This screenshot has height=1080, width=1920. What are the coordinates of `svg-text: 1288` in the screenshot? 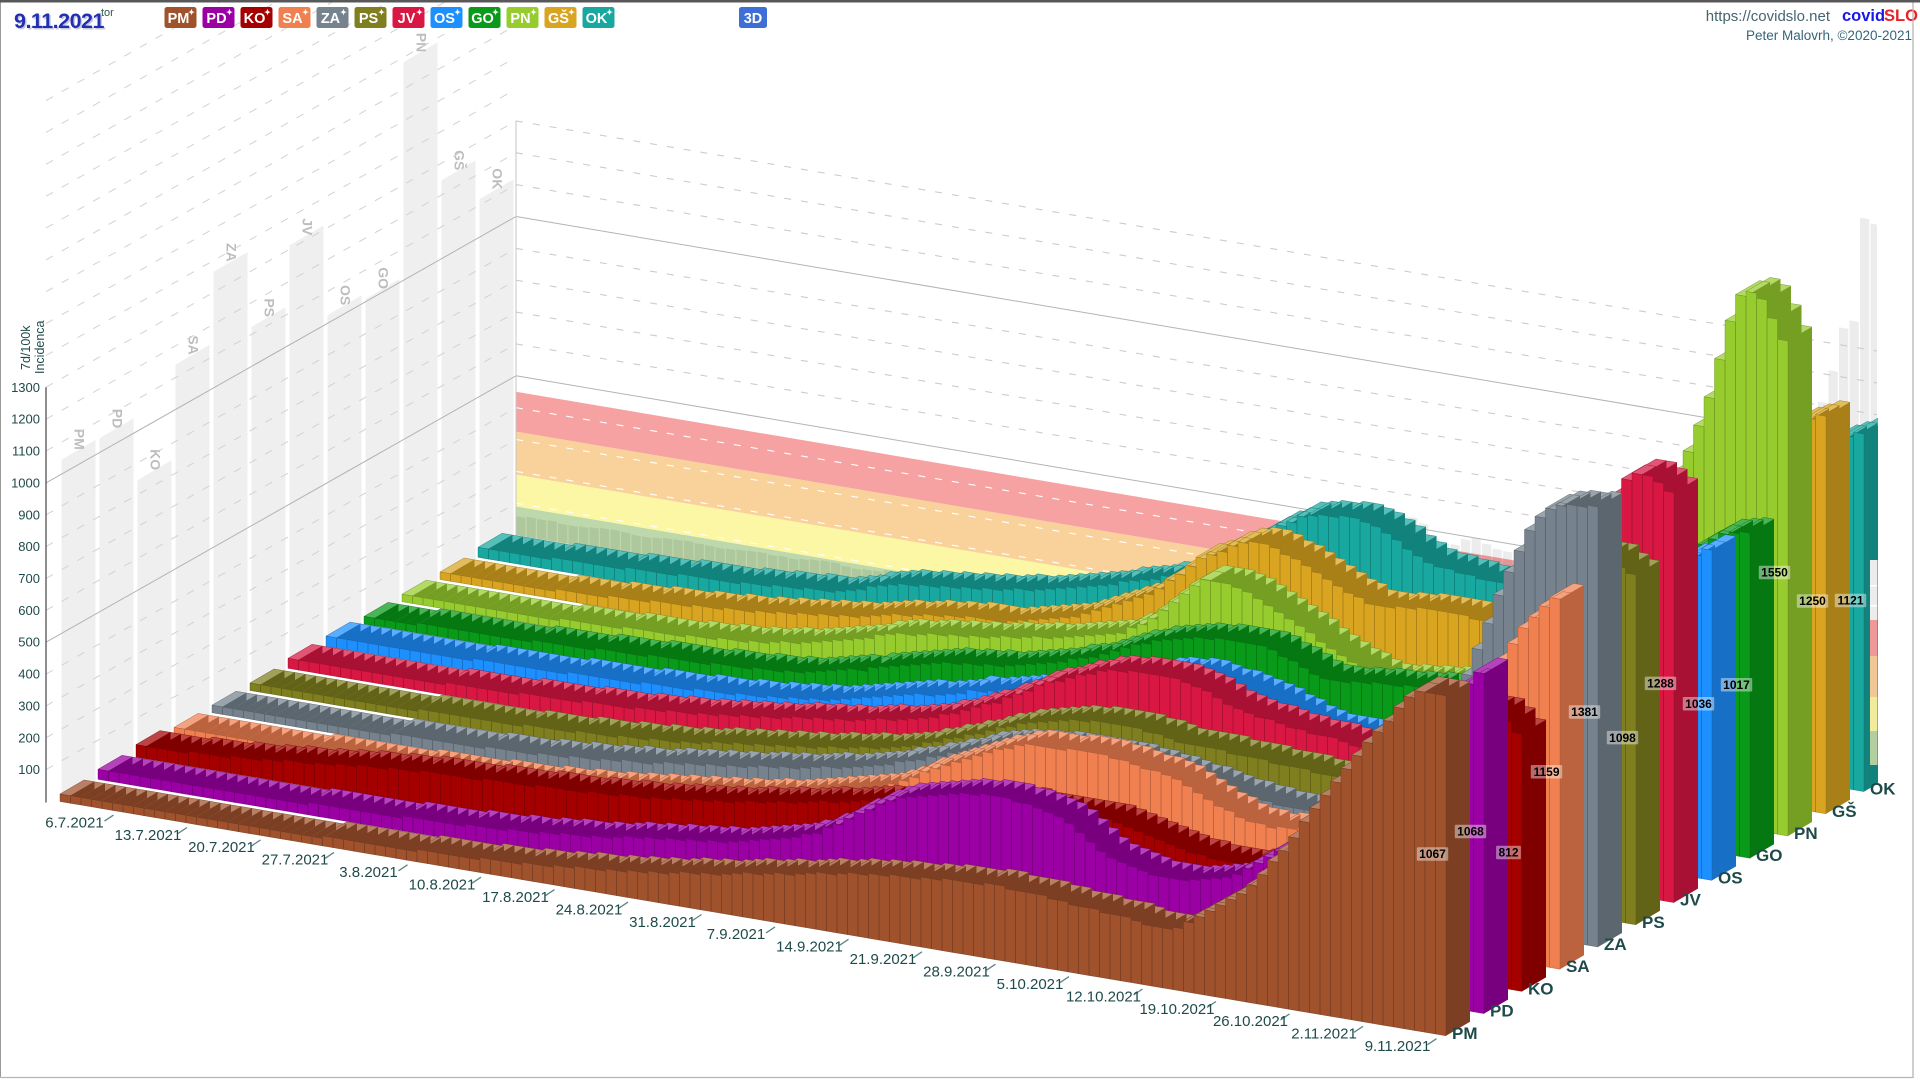 It's located at (1660, 684).